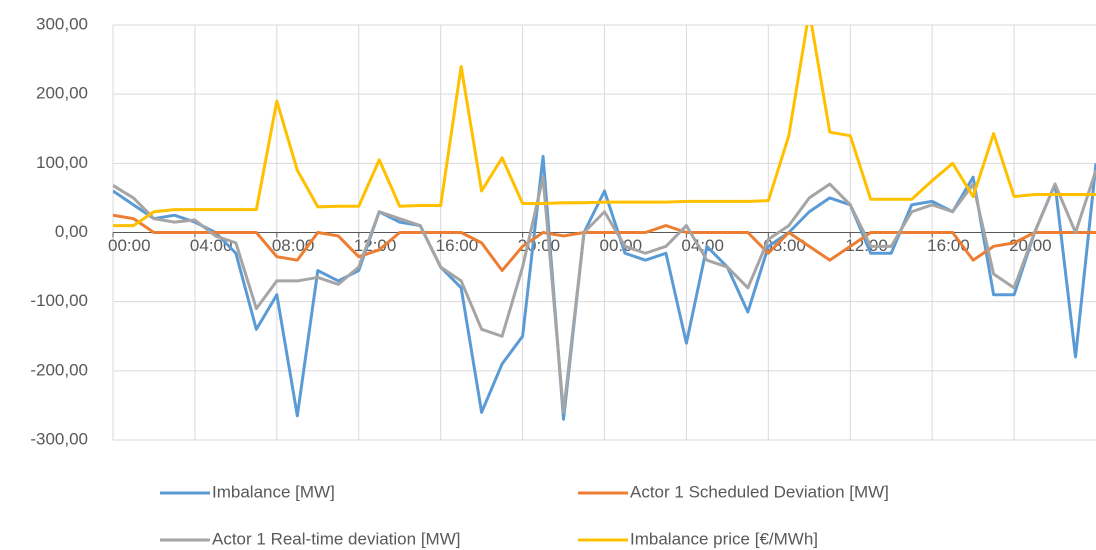 This screenshot has height=550, width=1096. Describe the element at coordinates (62, 93) in the screenshot. I see `y-tick-label: 200,00` at that location.